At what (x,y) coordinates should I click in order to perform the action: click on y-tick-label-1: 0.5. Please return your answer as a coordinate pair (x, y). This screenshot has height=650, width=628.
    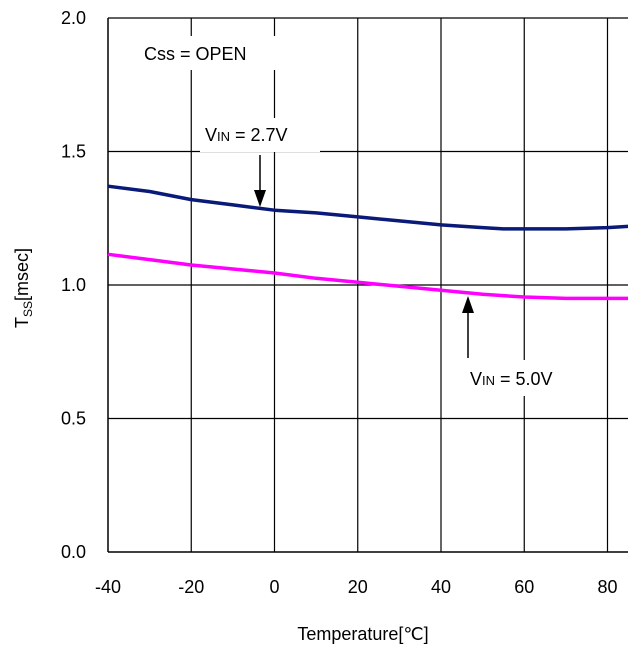
    Looking at the image, I should click on (73, 419).